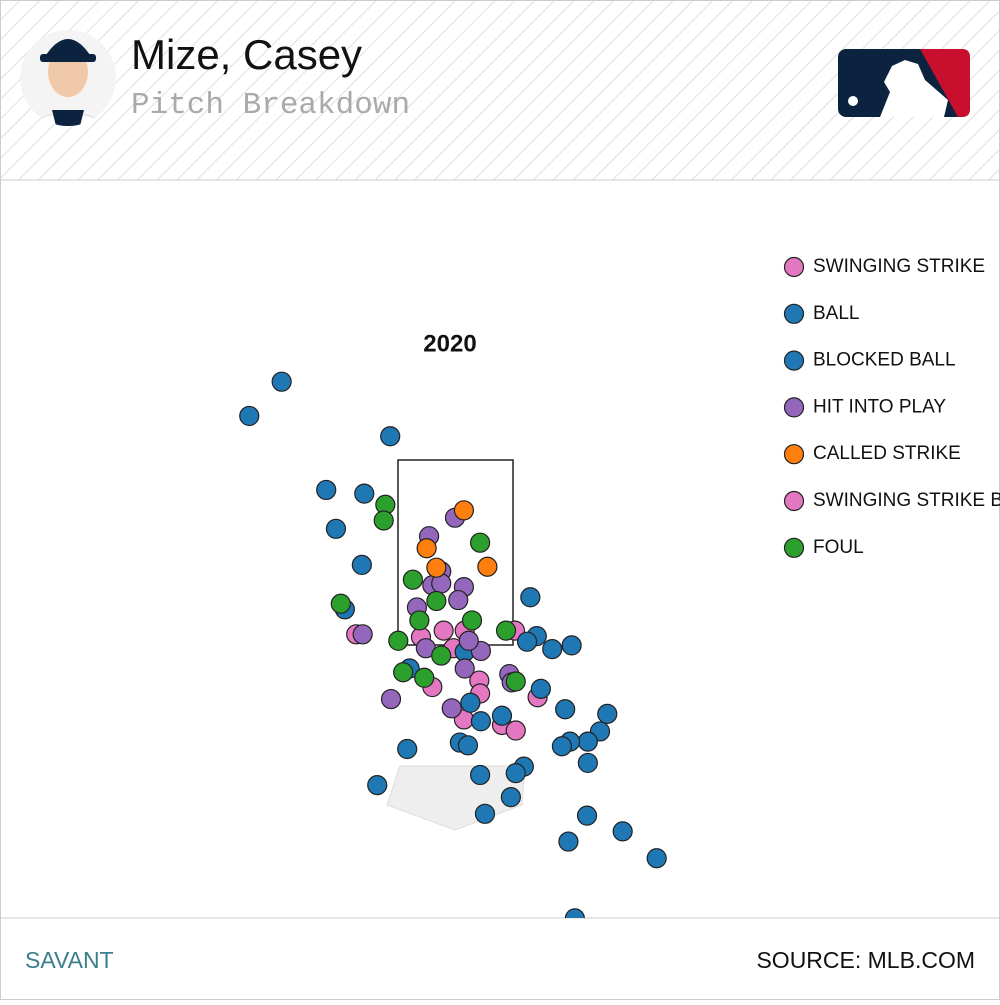 The width and height of the screenshot is (1000, 1005). Describe the element at coordinates (904, 83) in the screenshot. I see `mlb-logo` at that location.